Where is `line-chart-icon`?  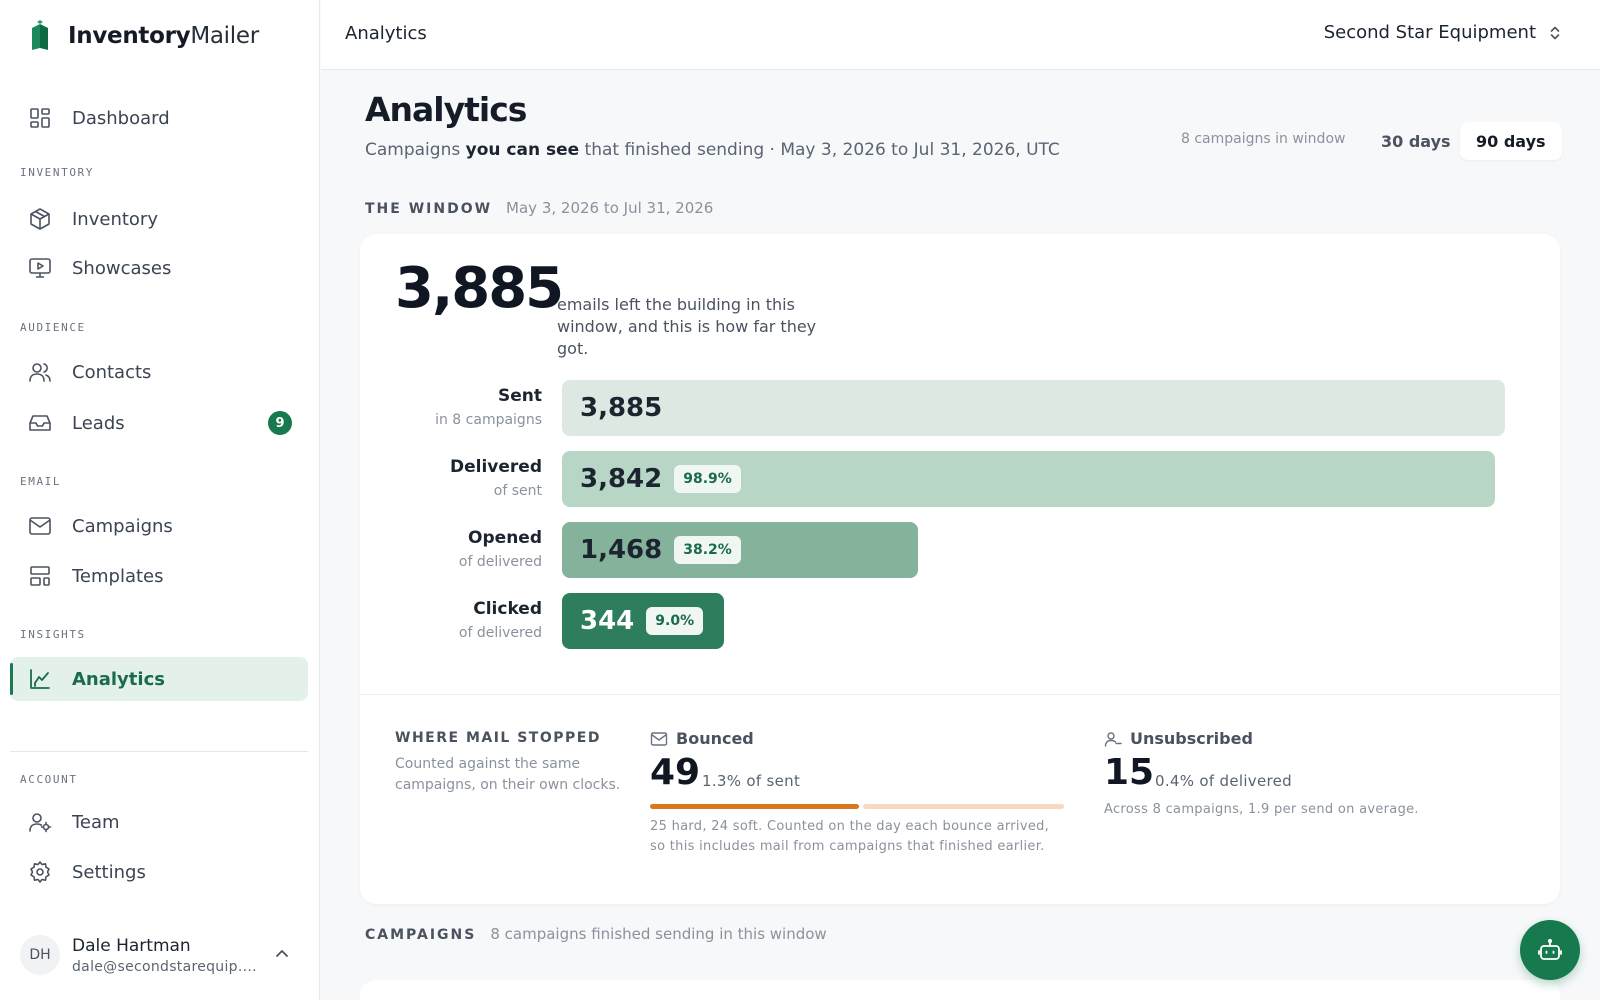
line-chart-icon is located at coordinates (40, 679).